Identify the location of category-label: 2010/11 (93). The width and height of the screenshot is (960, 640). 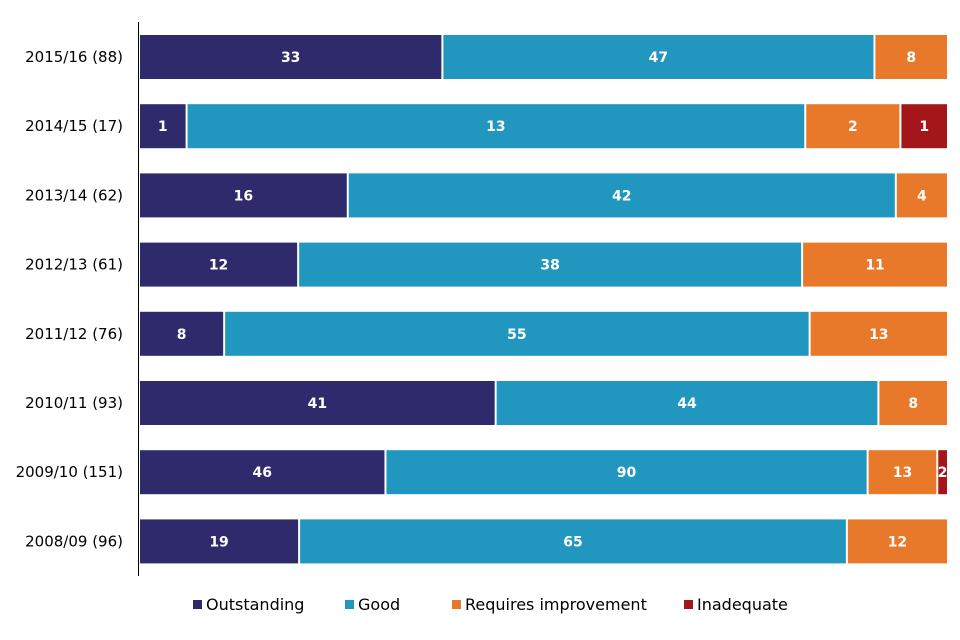
(74, 403).